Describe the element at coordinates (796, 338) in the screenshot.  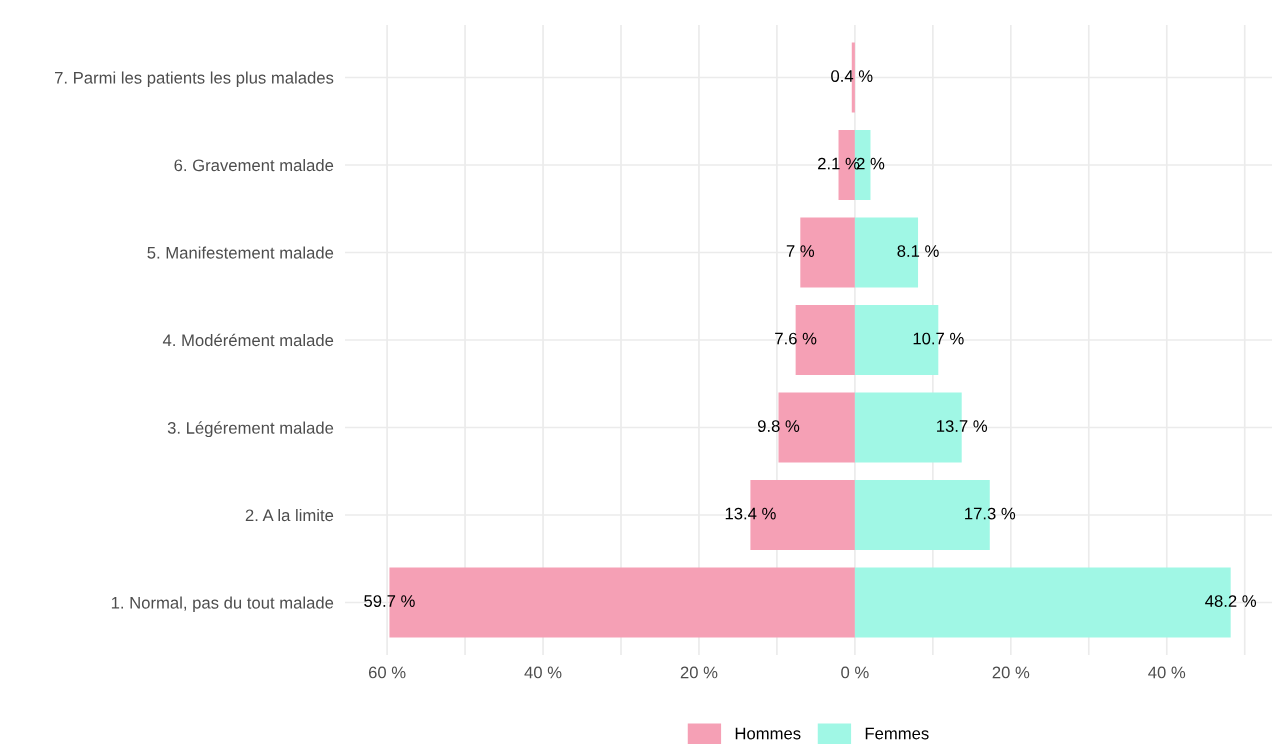
I see `data-label: 7.6 %` at that location.